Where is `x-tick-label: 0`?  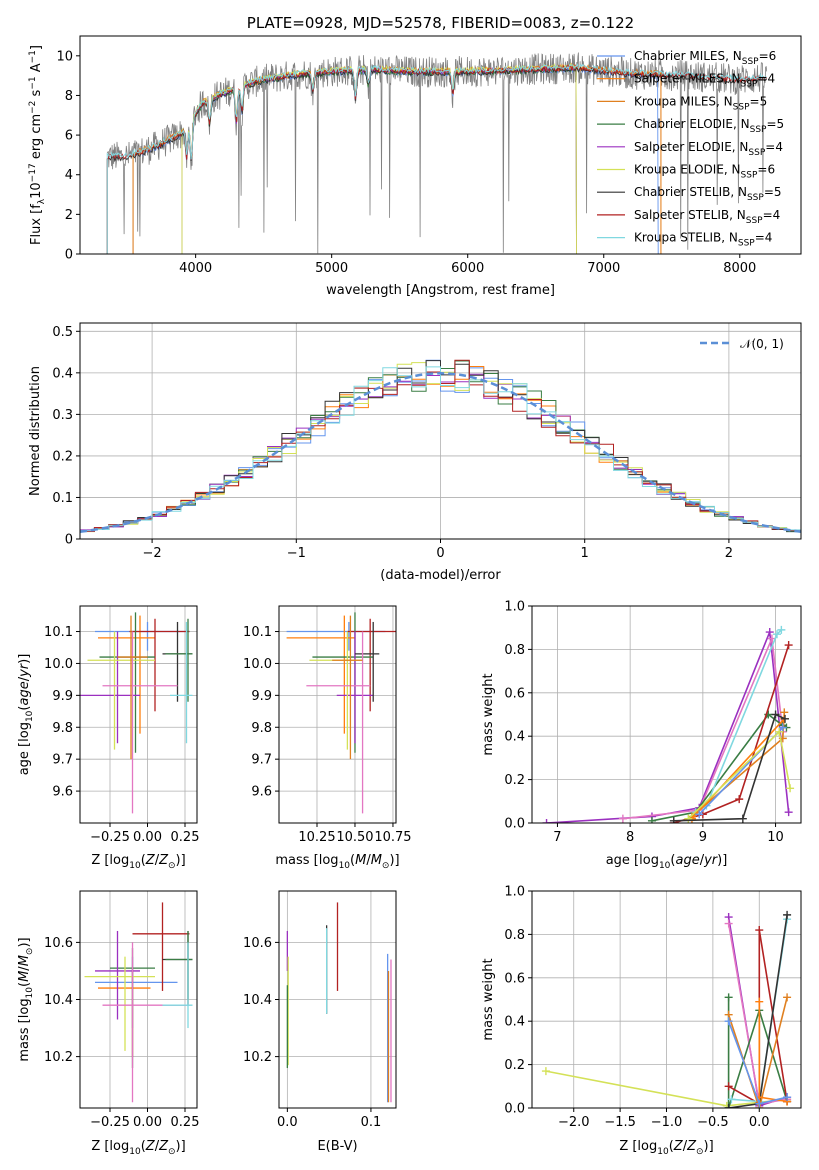
x-tick-label: 0 is located at coordinates (440, 553).